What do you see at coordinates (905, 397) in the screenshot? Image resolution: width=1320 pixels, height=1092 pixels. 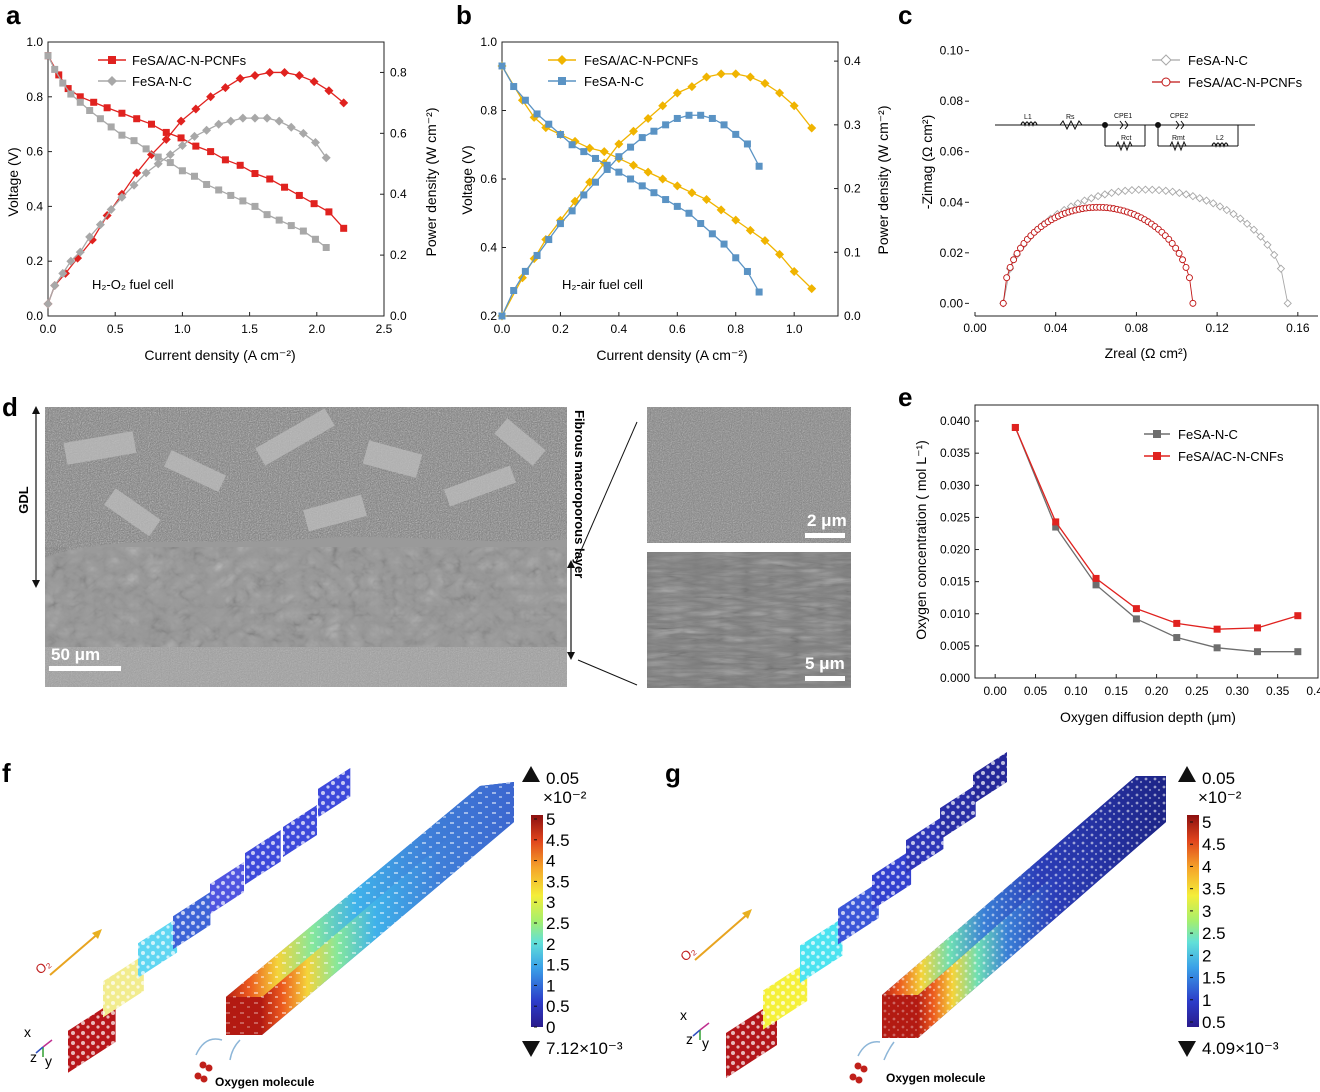 I see `panel-label-e: e` at bounding box center [905, 397].